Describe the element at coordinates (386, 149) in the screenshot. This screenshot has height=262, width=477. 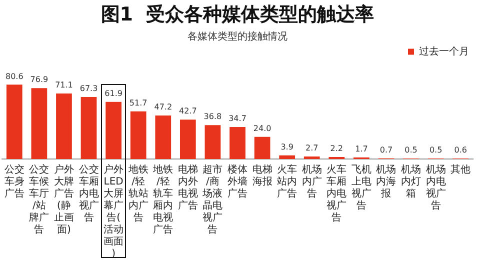
I see `data-label: 0.7` at that location.